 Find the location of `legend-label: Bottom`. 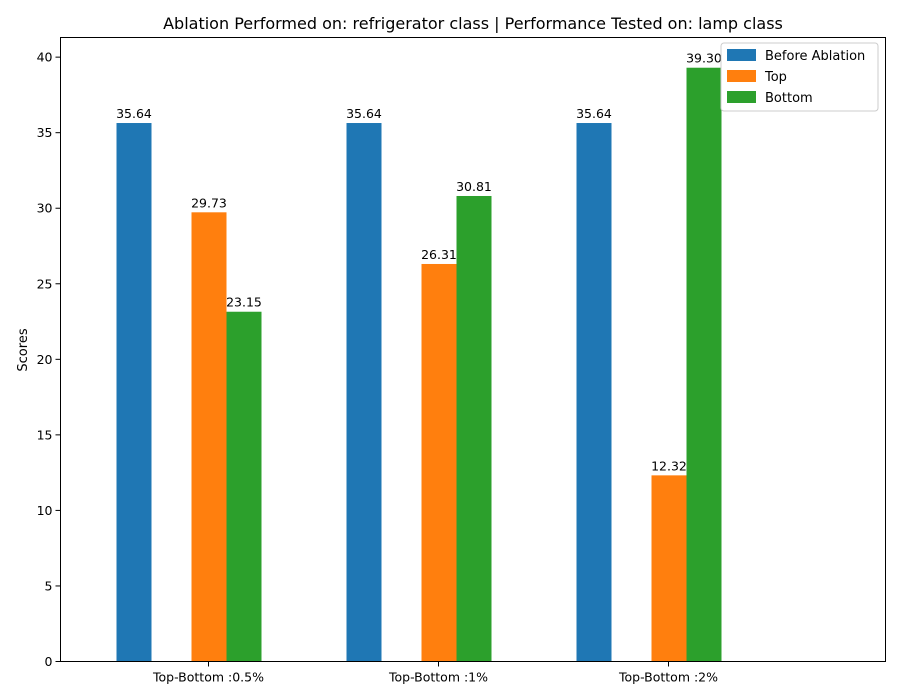

legend-label: Bottom is located at coordinates (789, 98).